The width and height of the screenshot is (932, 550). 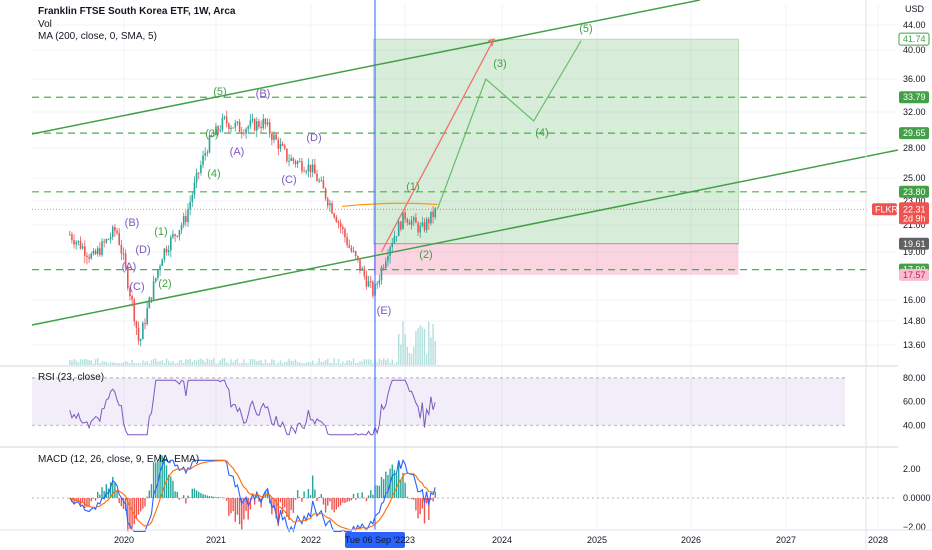 What do you see at coordinates (437, 145) in the screenshot?
I see `projection-arrow` at bounding box center [437, 145].